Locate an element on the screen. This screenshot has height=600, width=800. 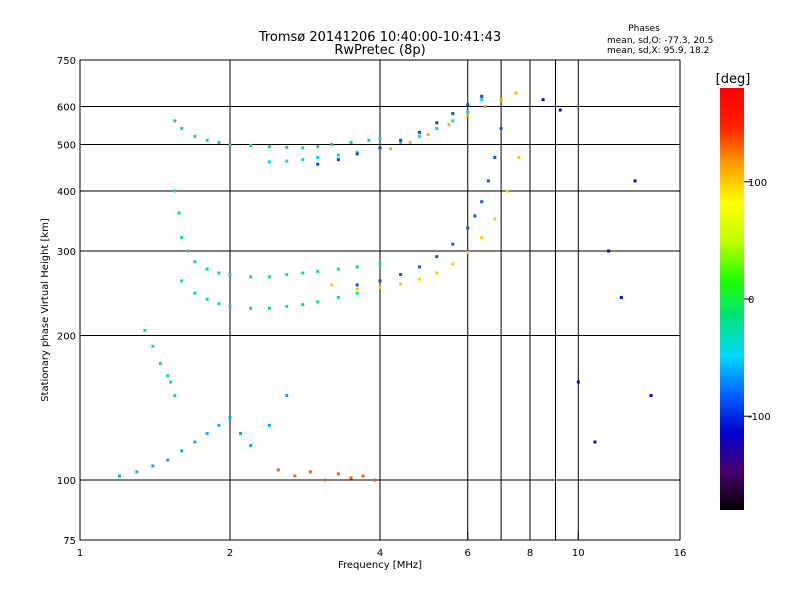
stats-line-o: mean, sd,O: -77.3, 20.5 is located at coordinates (660, 41).